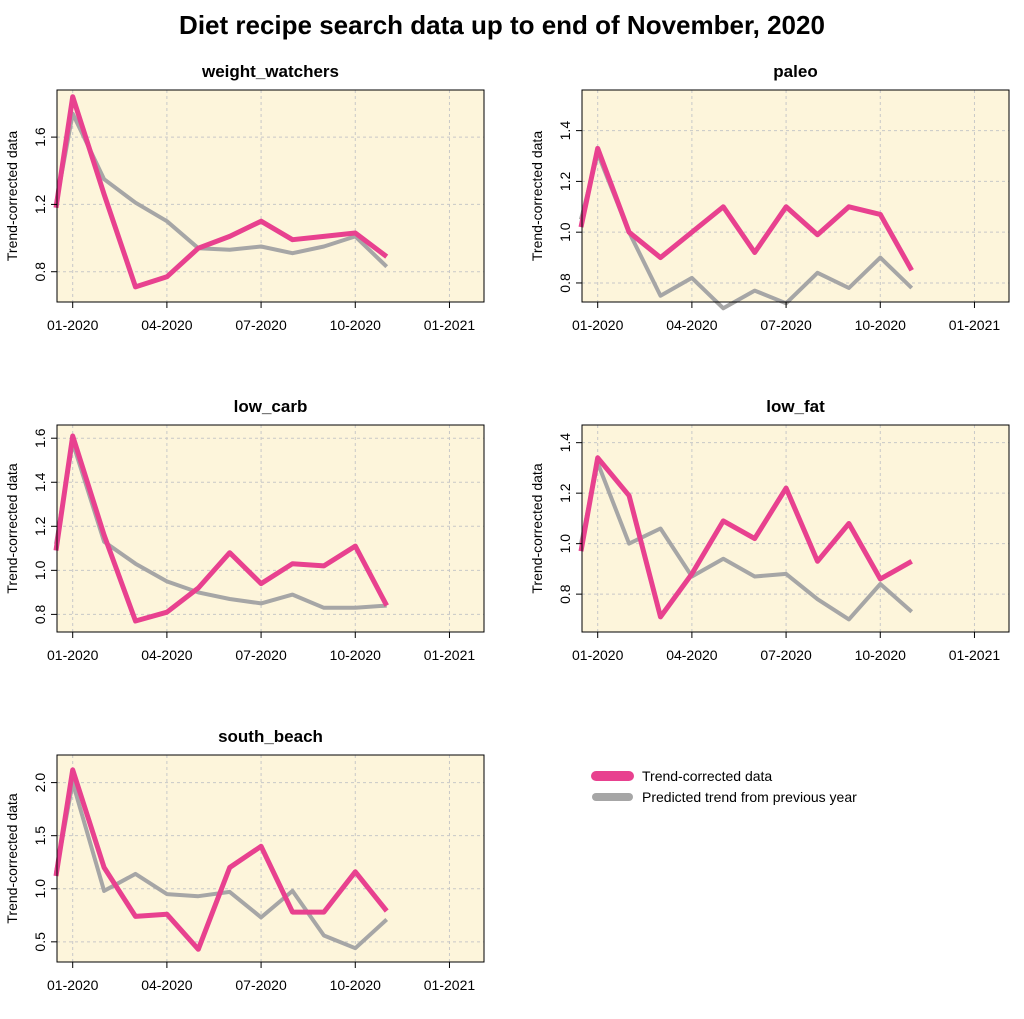 This screenshot has height=1019, width=1024. I want to click on panel-title: low_fat, so click(795, 406).